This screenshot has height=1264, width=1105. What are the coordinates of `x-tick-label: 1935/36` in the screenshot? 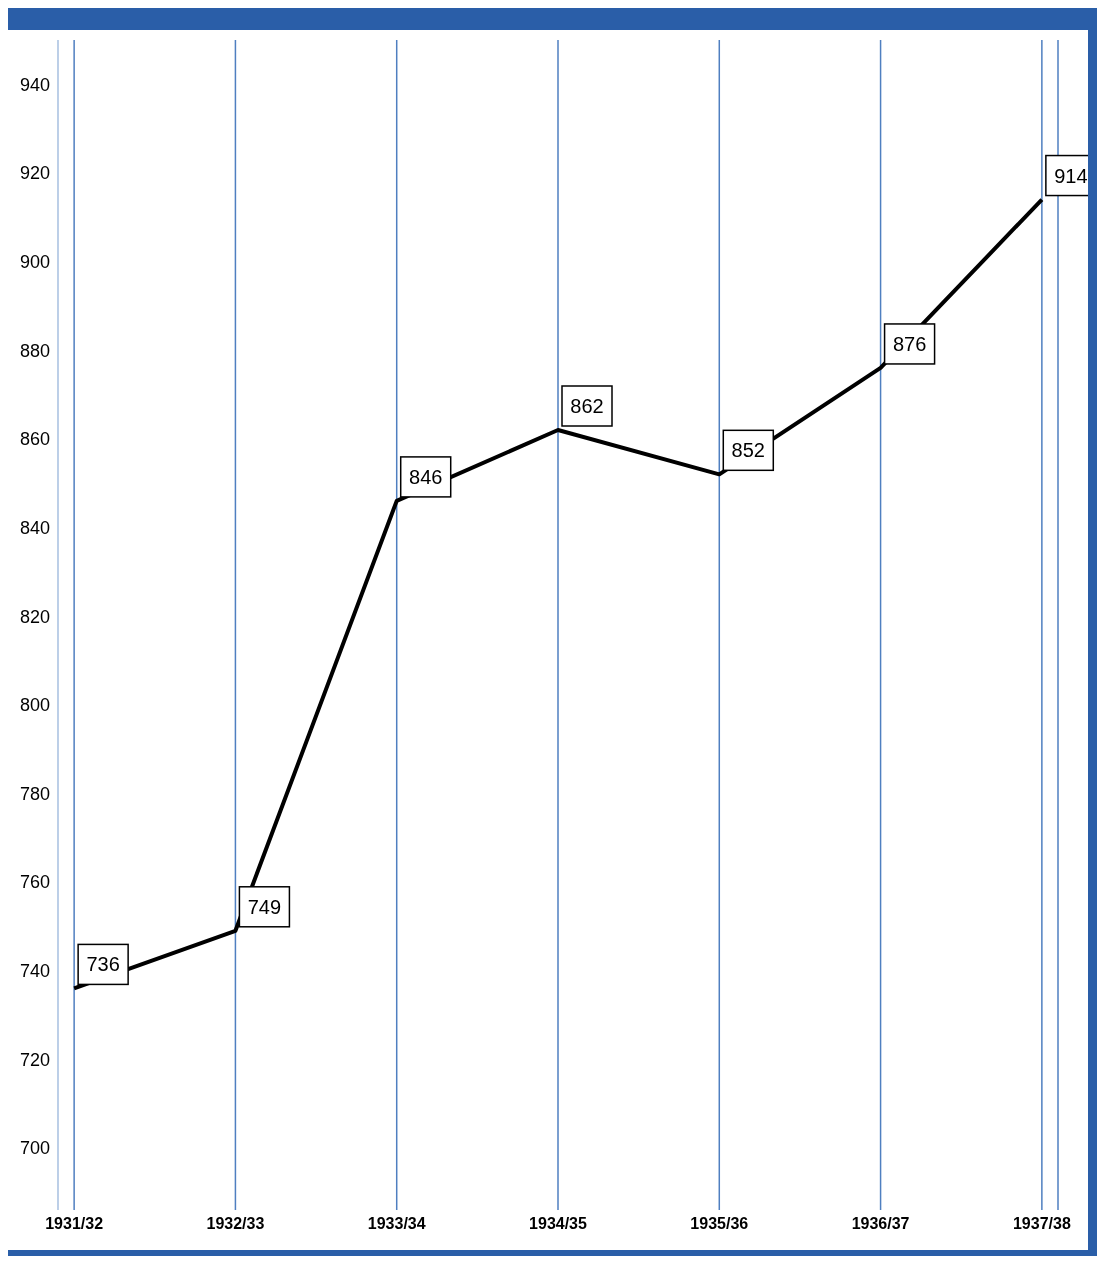 It's located at (719, 1224).